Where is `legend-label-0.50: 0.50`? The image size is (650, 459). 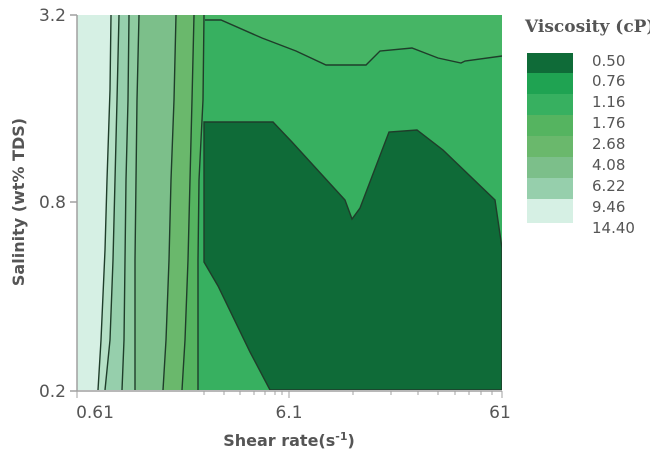
legend-label-0.50: 0.50 is located at coordinates (608, 61).